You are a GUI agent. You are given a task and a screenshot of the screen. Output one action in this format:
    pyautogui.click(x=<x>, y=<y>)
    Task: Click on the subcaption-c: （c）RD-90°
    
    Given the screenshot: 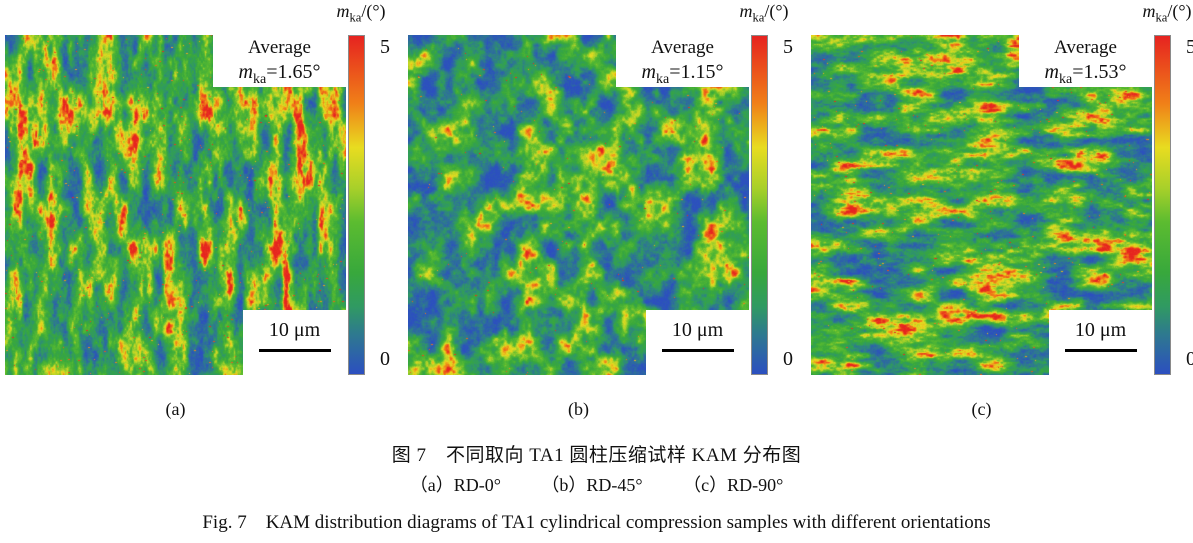 What is the action you would take?
    pyautogui.click(x=733, y=485)
    